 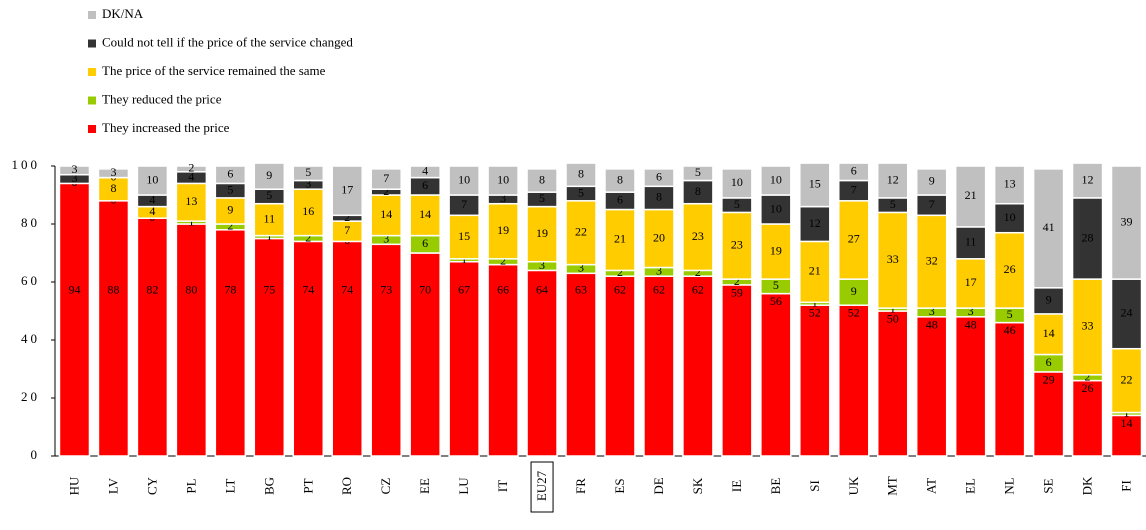 I want to click on segment-label: 63, so click(x=581, y=289).